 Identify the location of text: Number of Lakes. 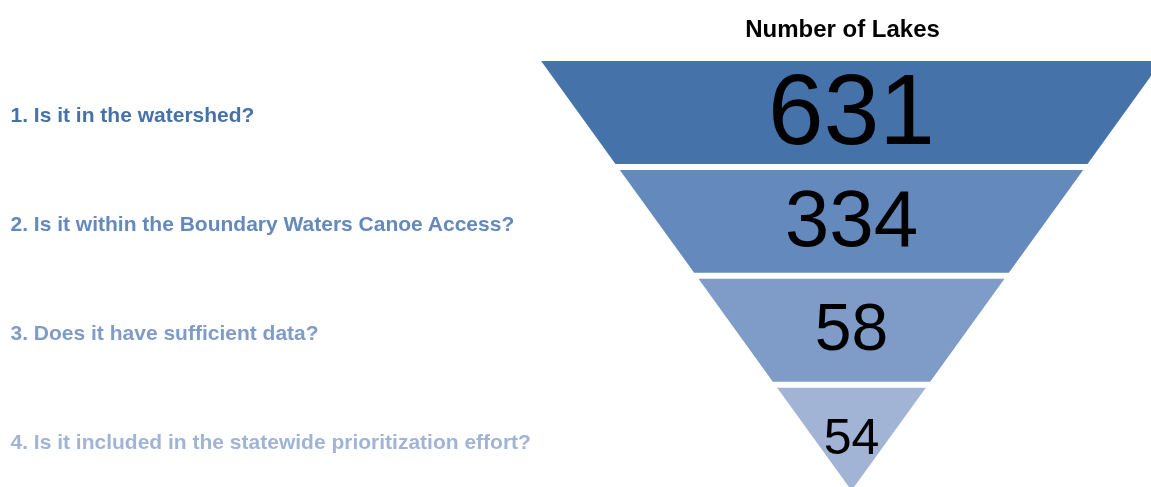
(842, 28).